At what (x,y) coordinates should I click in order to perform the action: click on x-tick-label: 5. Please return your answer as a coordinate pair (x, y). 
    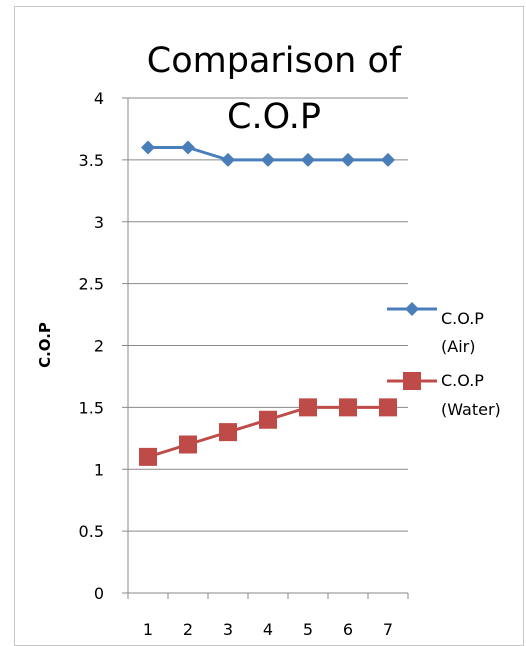
    Looking at the image, I should click on (308, 629).